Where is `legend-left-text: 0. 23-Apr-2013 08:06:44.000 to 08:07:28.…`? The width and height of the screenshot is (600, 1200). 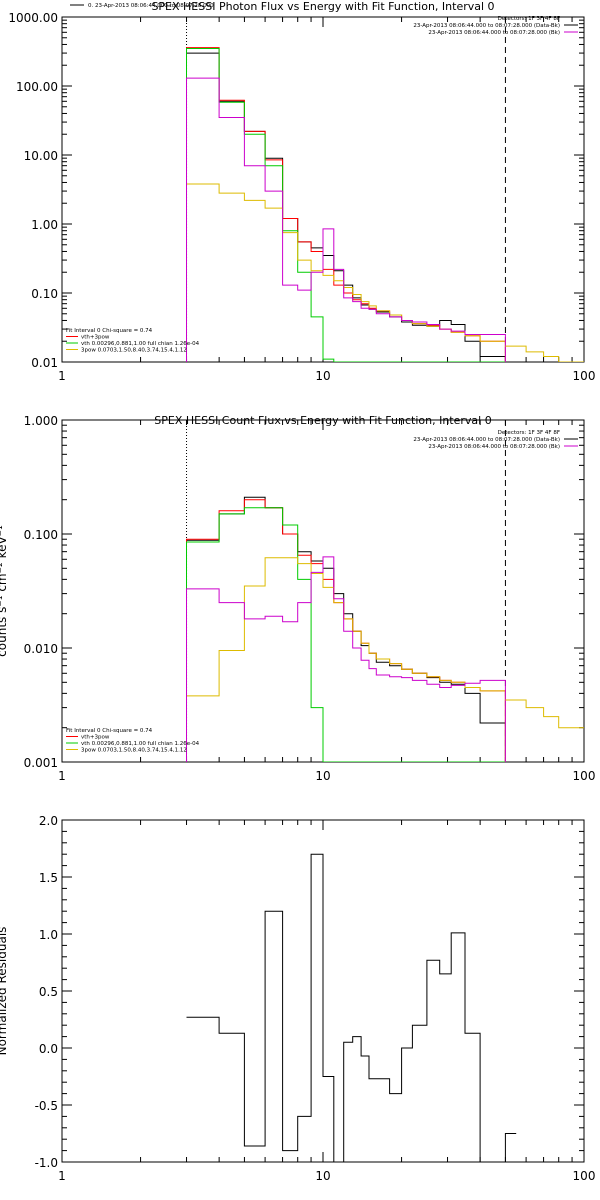 legend-left-text: 0. 23-Apr-2013 08:06:44.000 to 08:07:28.… is located at coordinates (151, 6).